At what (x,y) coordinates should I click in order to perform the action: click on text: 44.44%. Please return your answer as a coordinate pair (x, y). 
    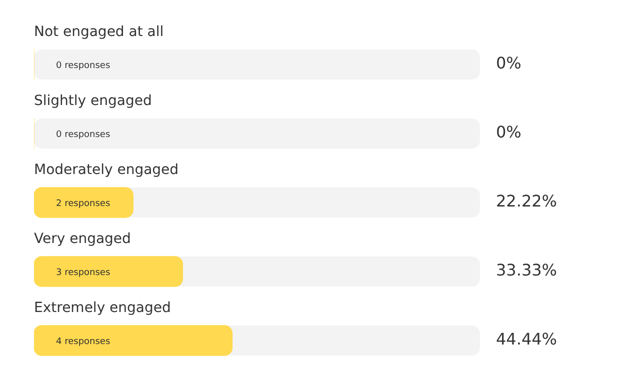
    Looking at the image, I should click on (527, 339).